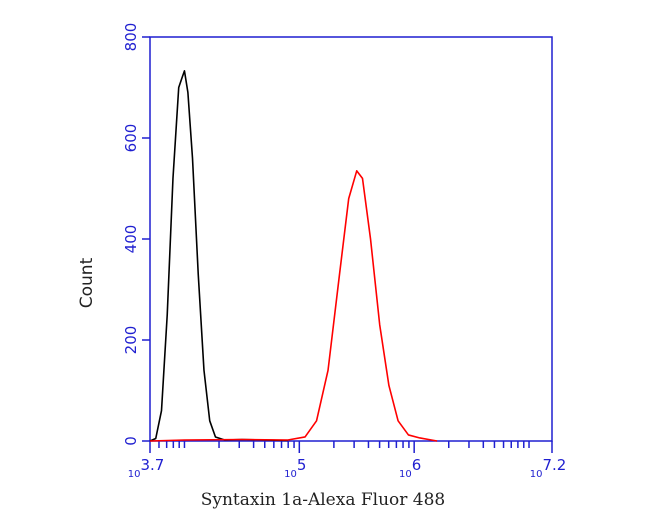 Image resolution: width=650 pixels, height=521 pixels. Describe the element at coordinates (131, 441) in the screenshot. I see `y-tick-label: 0` at that location.